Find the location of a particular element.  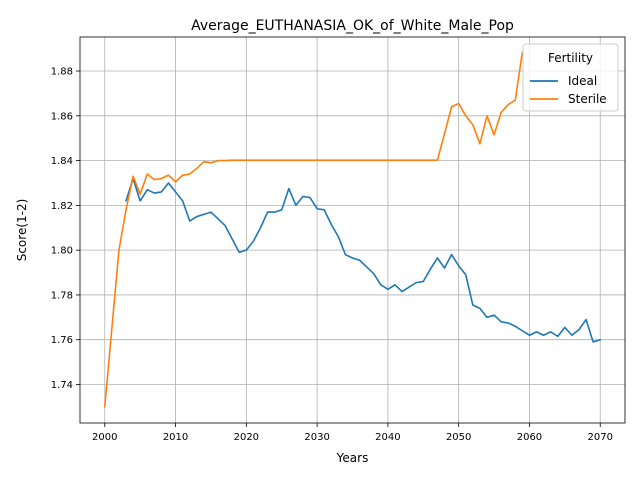

legend-title: Fertility is located at coordinates (570, 58).